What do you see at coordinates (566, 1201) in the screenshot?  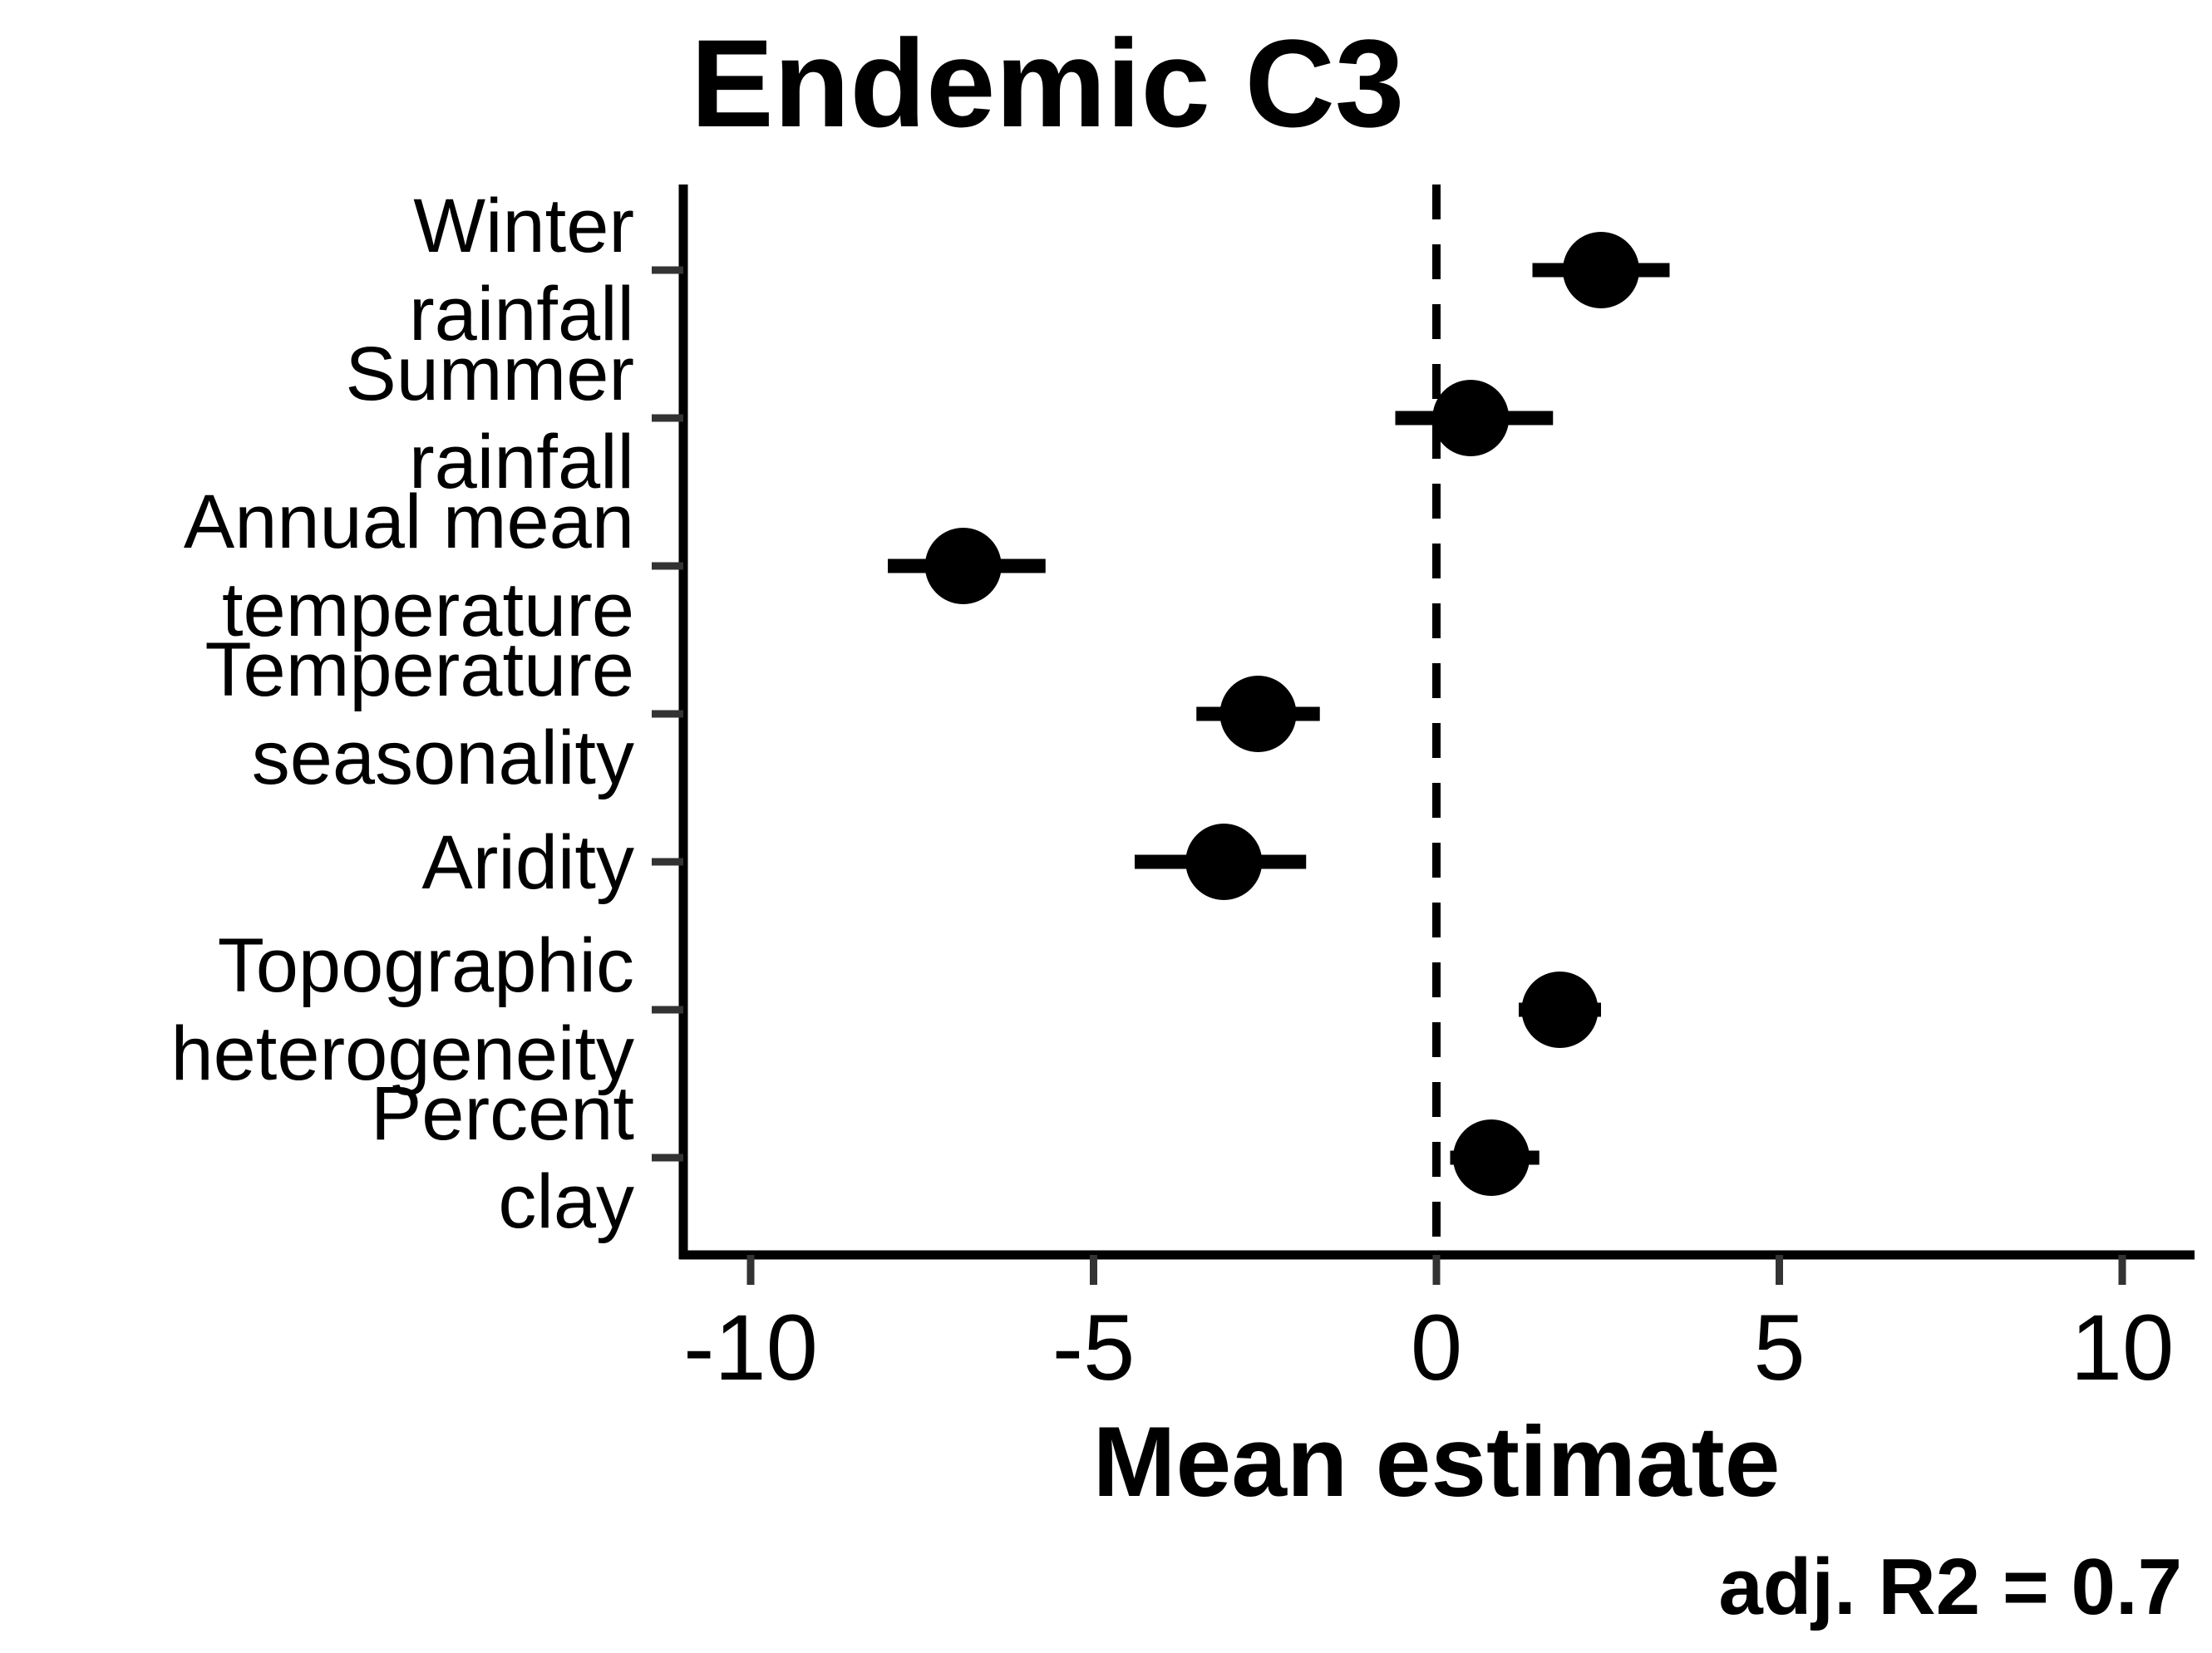 I see `y-category-label: clay` at bounding box center [566, 1201].